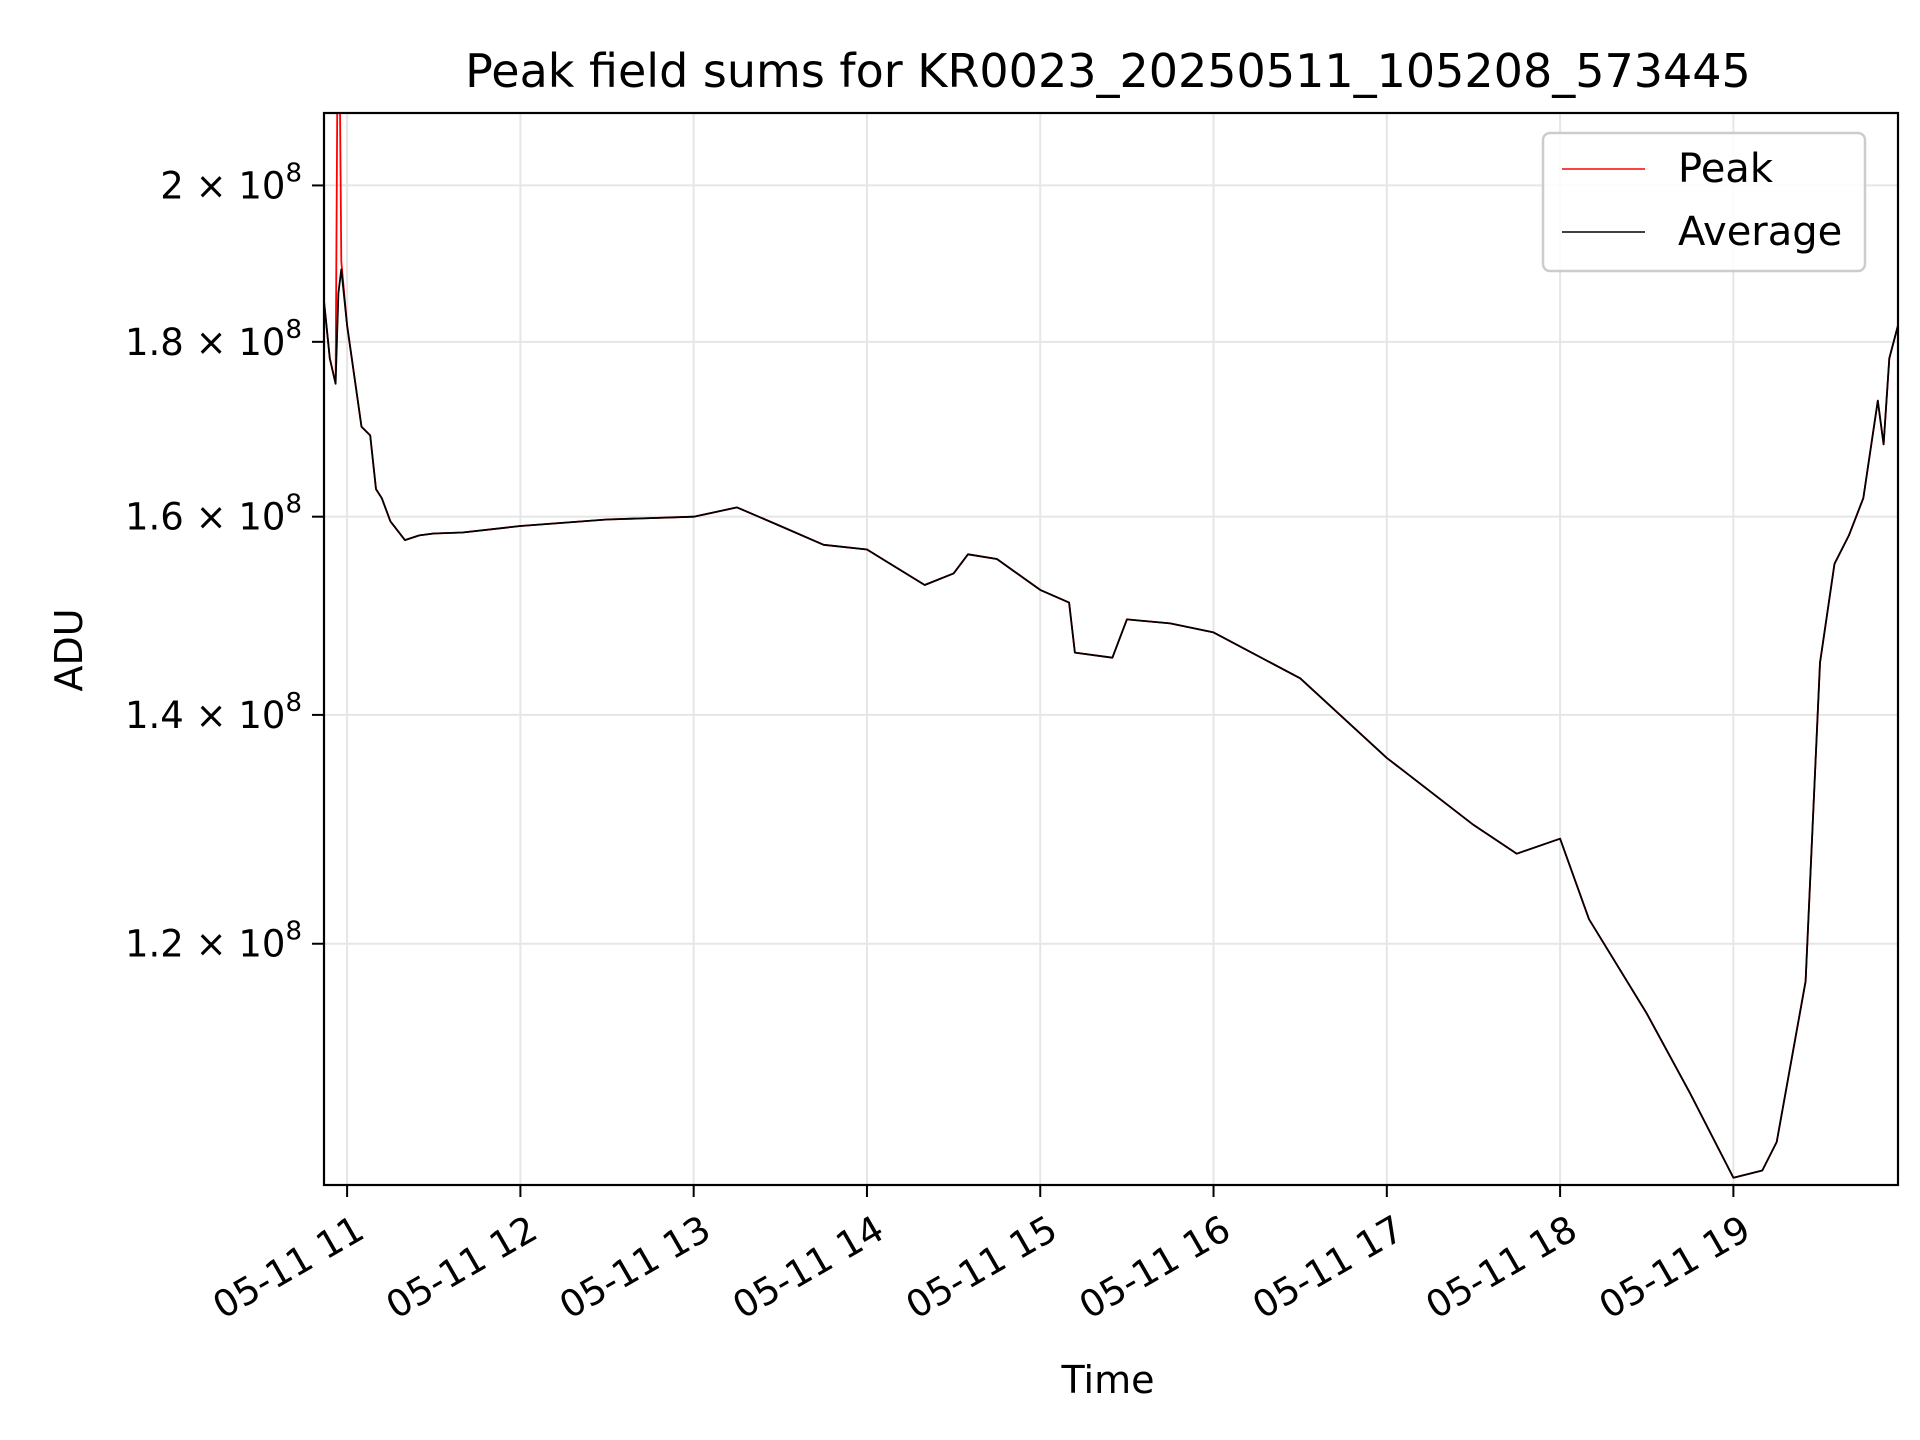 This screenshot has width=1920, height=1440. Describe the element at coordinates (213, 514) in the screenshot. I see `y-tick-label: 1.6 × 108` at that location.